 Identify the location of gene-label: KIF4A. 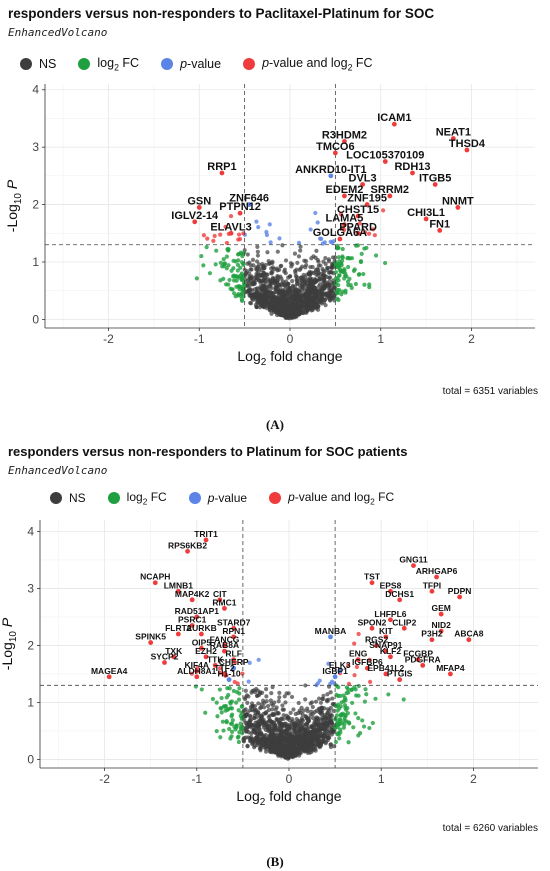
(196, 665).